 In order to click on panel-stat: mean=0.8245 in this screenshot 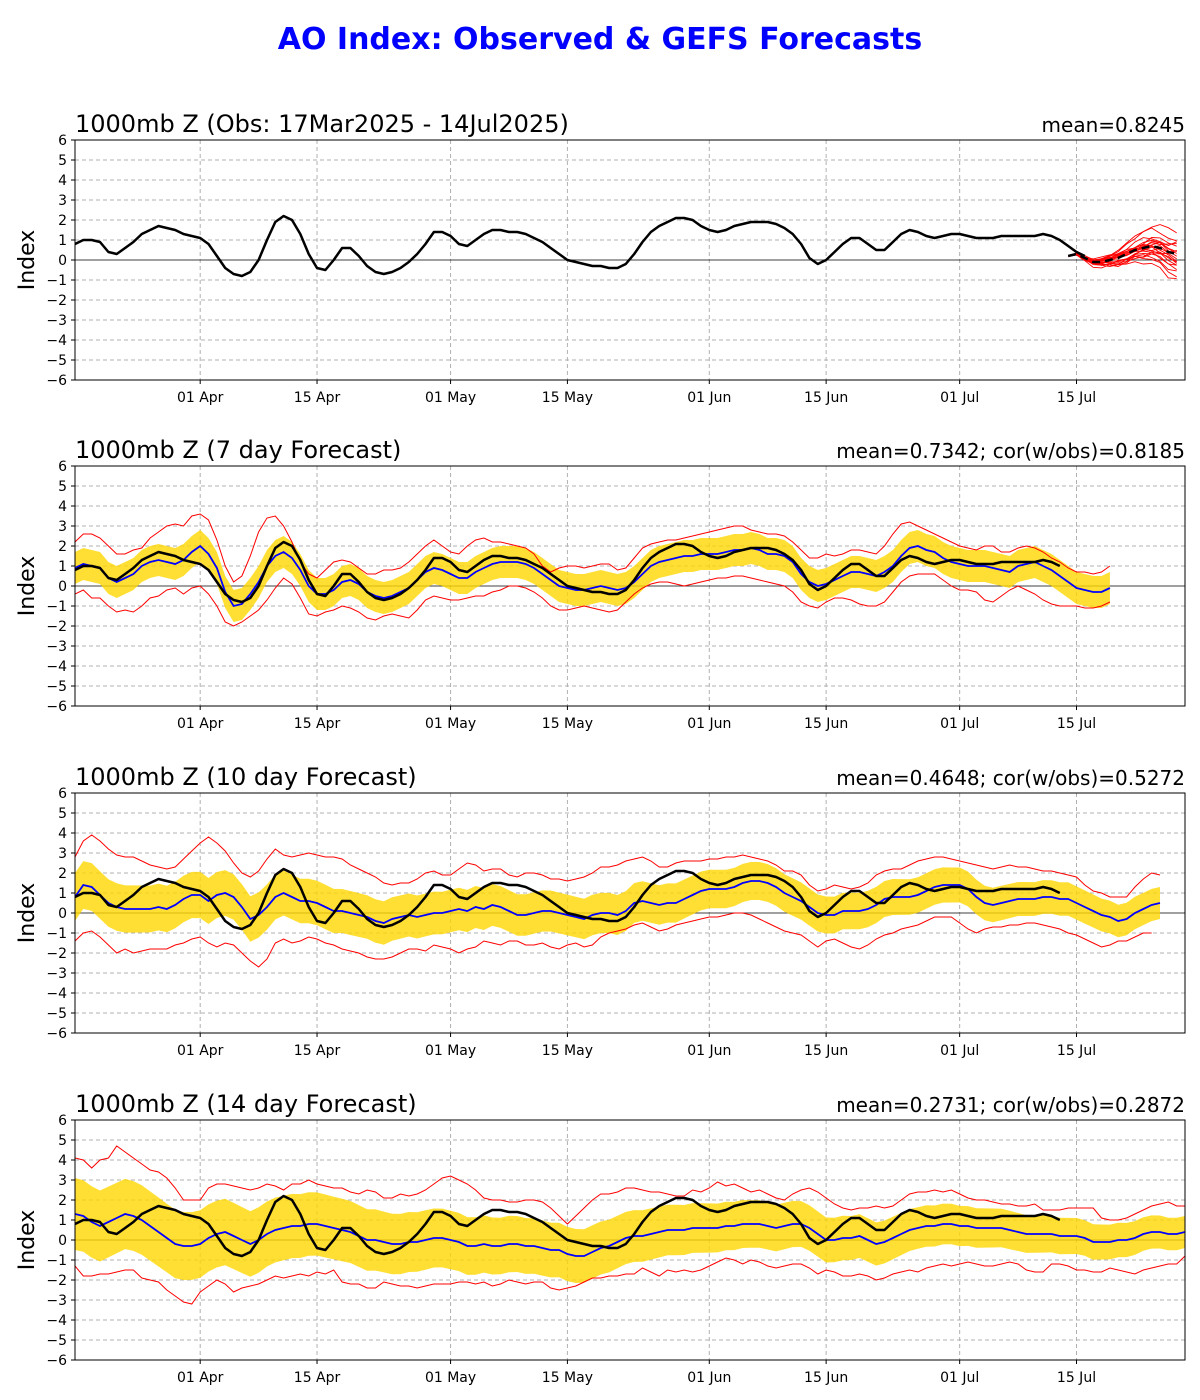, I will do `click(1113, 125)`.